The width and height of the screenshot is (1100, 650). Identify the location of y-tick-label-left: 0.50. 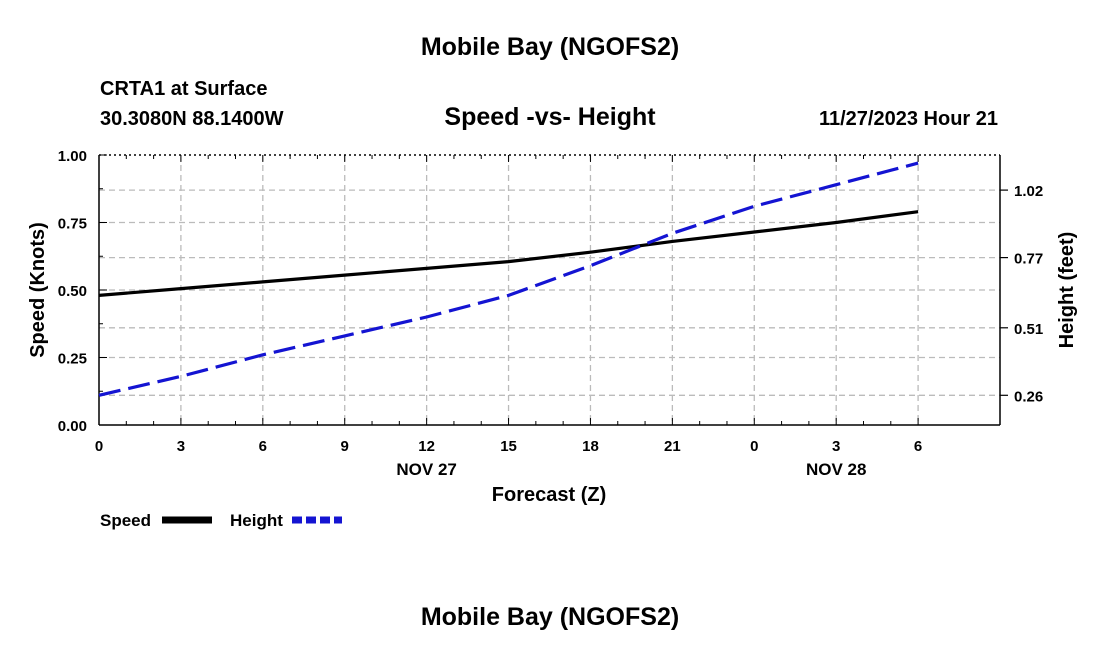
(72, 291).